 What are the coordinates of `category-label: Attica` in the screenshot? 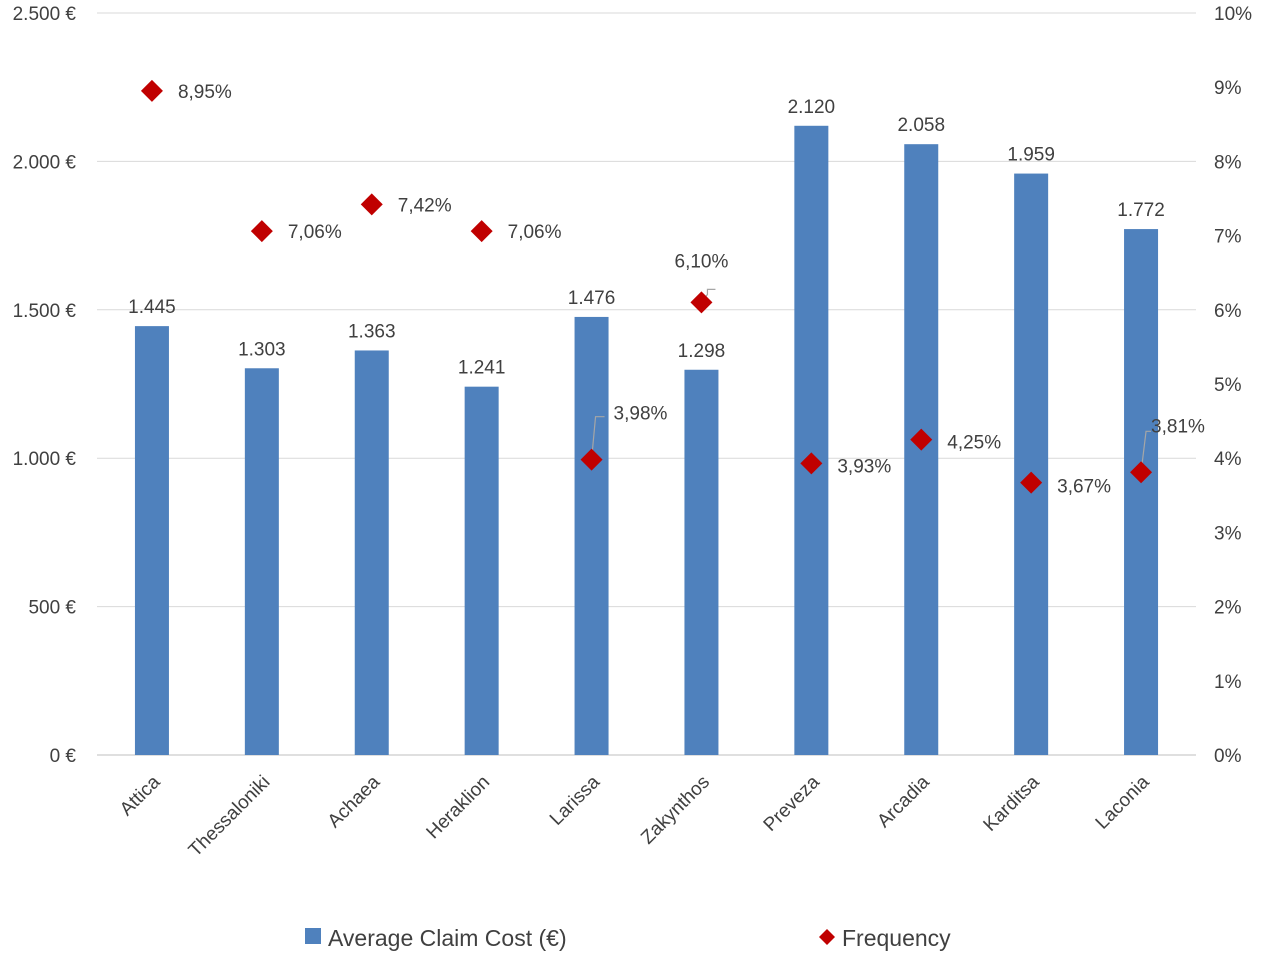 It's located at (140, 795).